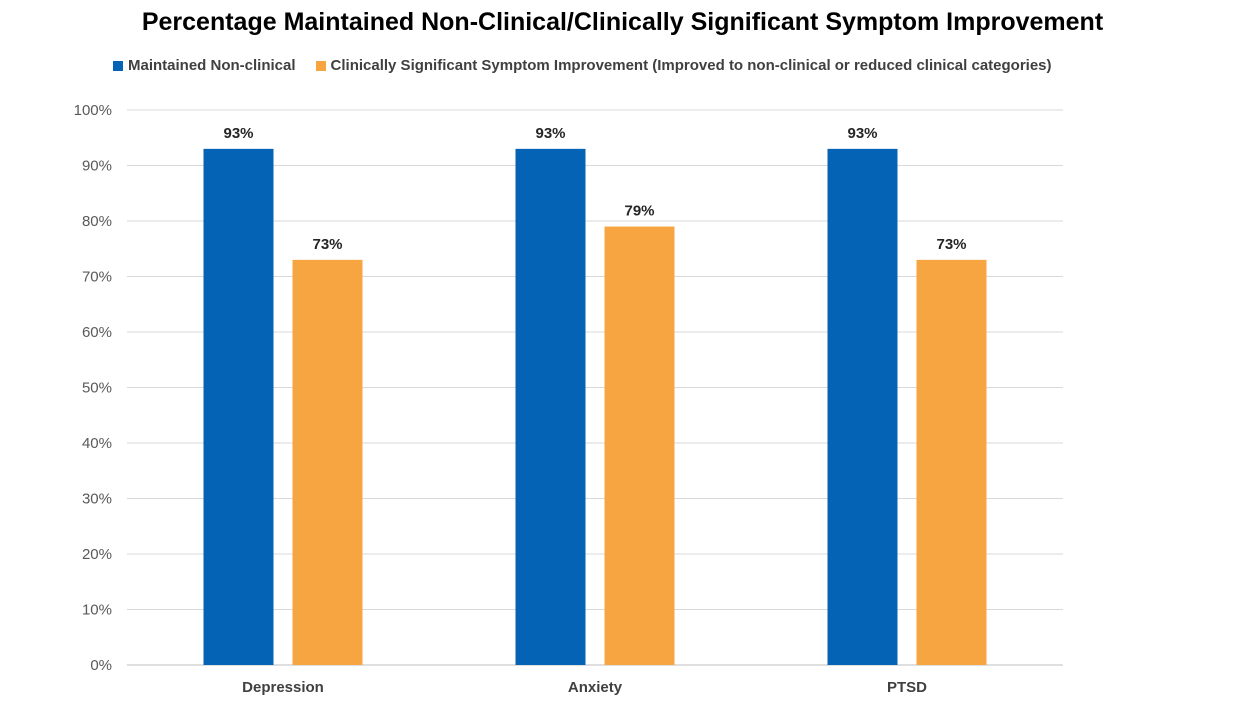 The image size is (1235, 725). What do you see at coordinates (97, 166) in the screenshot?
I see `y-tick-label: 90%` at bounding box center [97, 166].